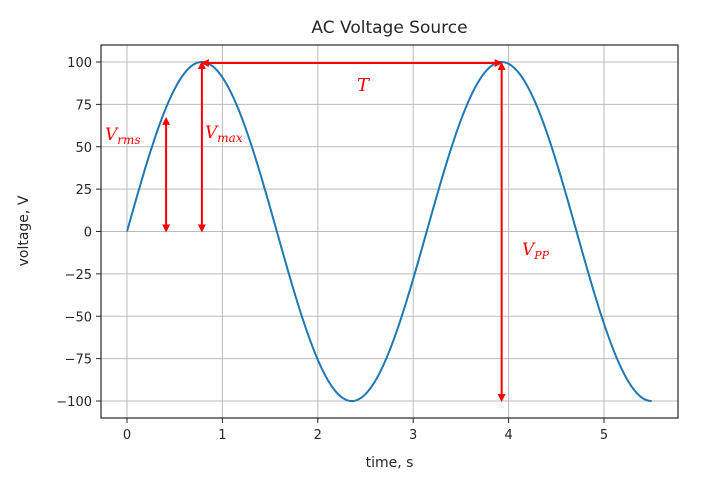  Describe the element at coordinates (78, 317) in the screenshot. I see `y-tick-label: −50` at that location.